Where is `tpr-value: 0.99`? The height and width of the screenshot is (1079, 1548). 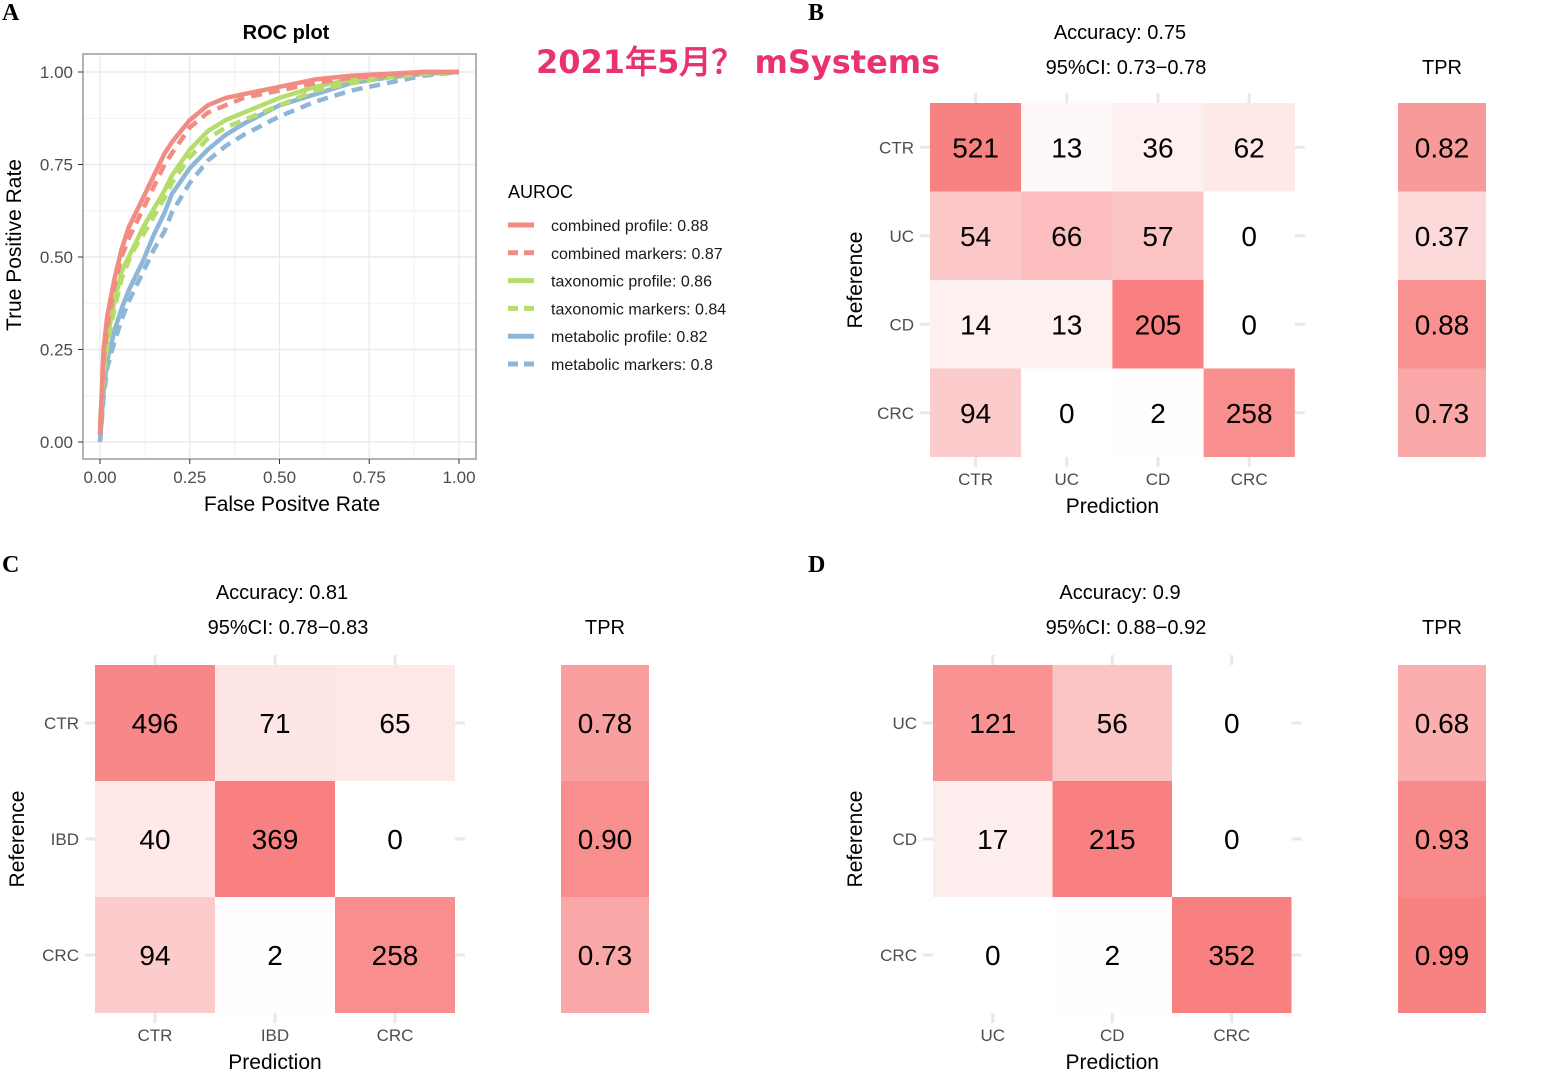
tpr-value: 0.99 is located at coordinates (1442, 955).